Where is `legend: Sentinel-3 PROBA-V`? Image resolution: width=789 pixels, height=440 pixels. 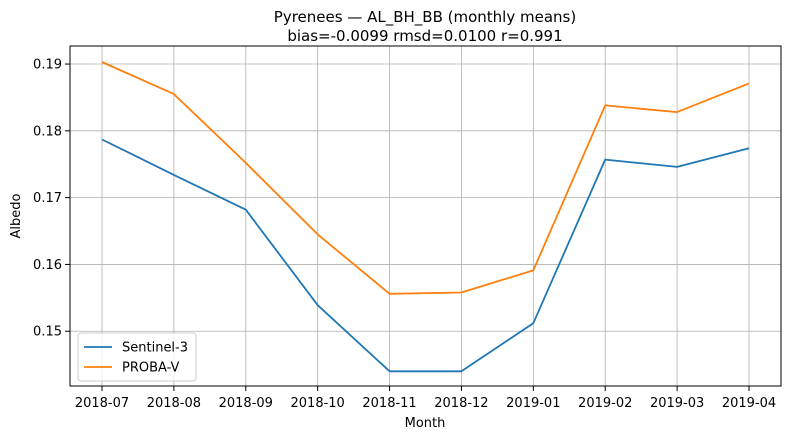
legend: Sentinel-3 PROBA-V is located at coordinates (137, 357).